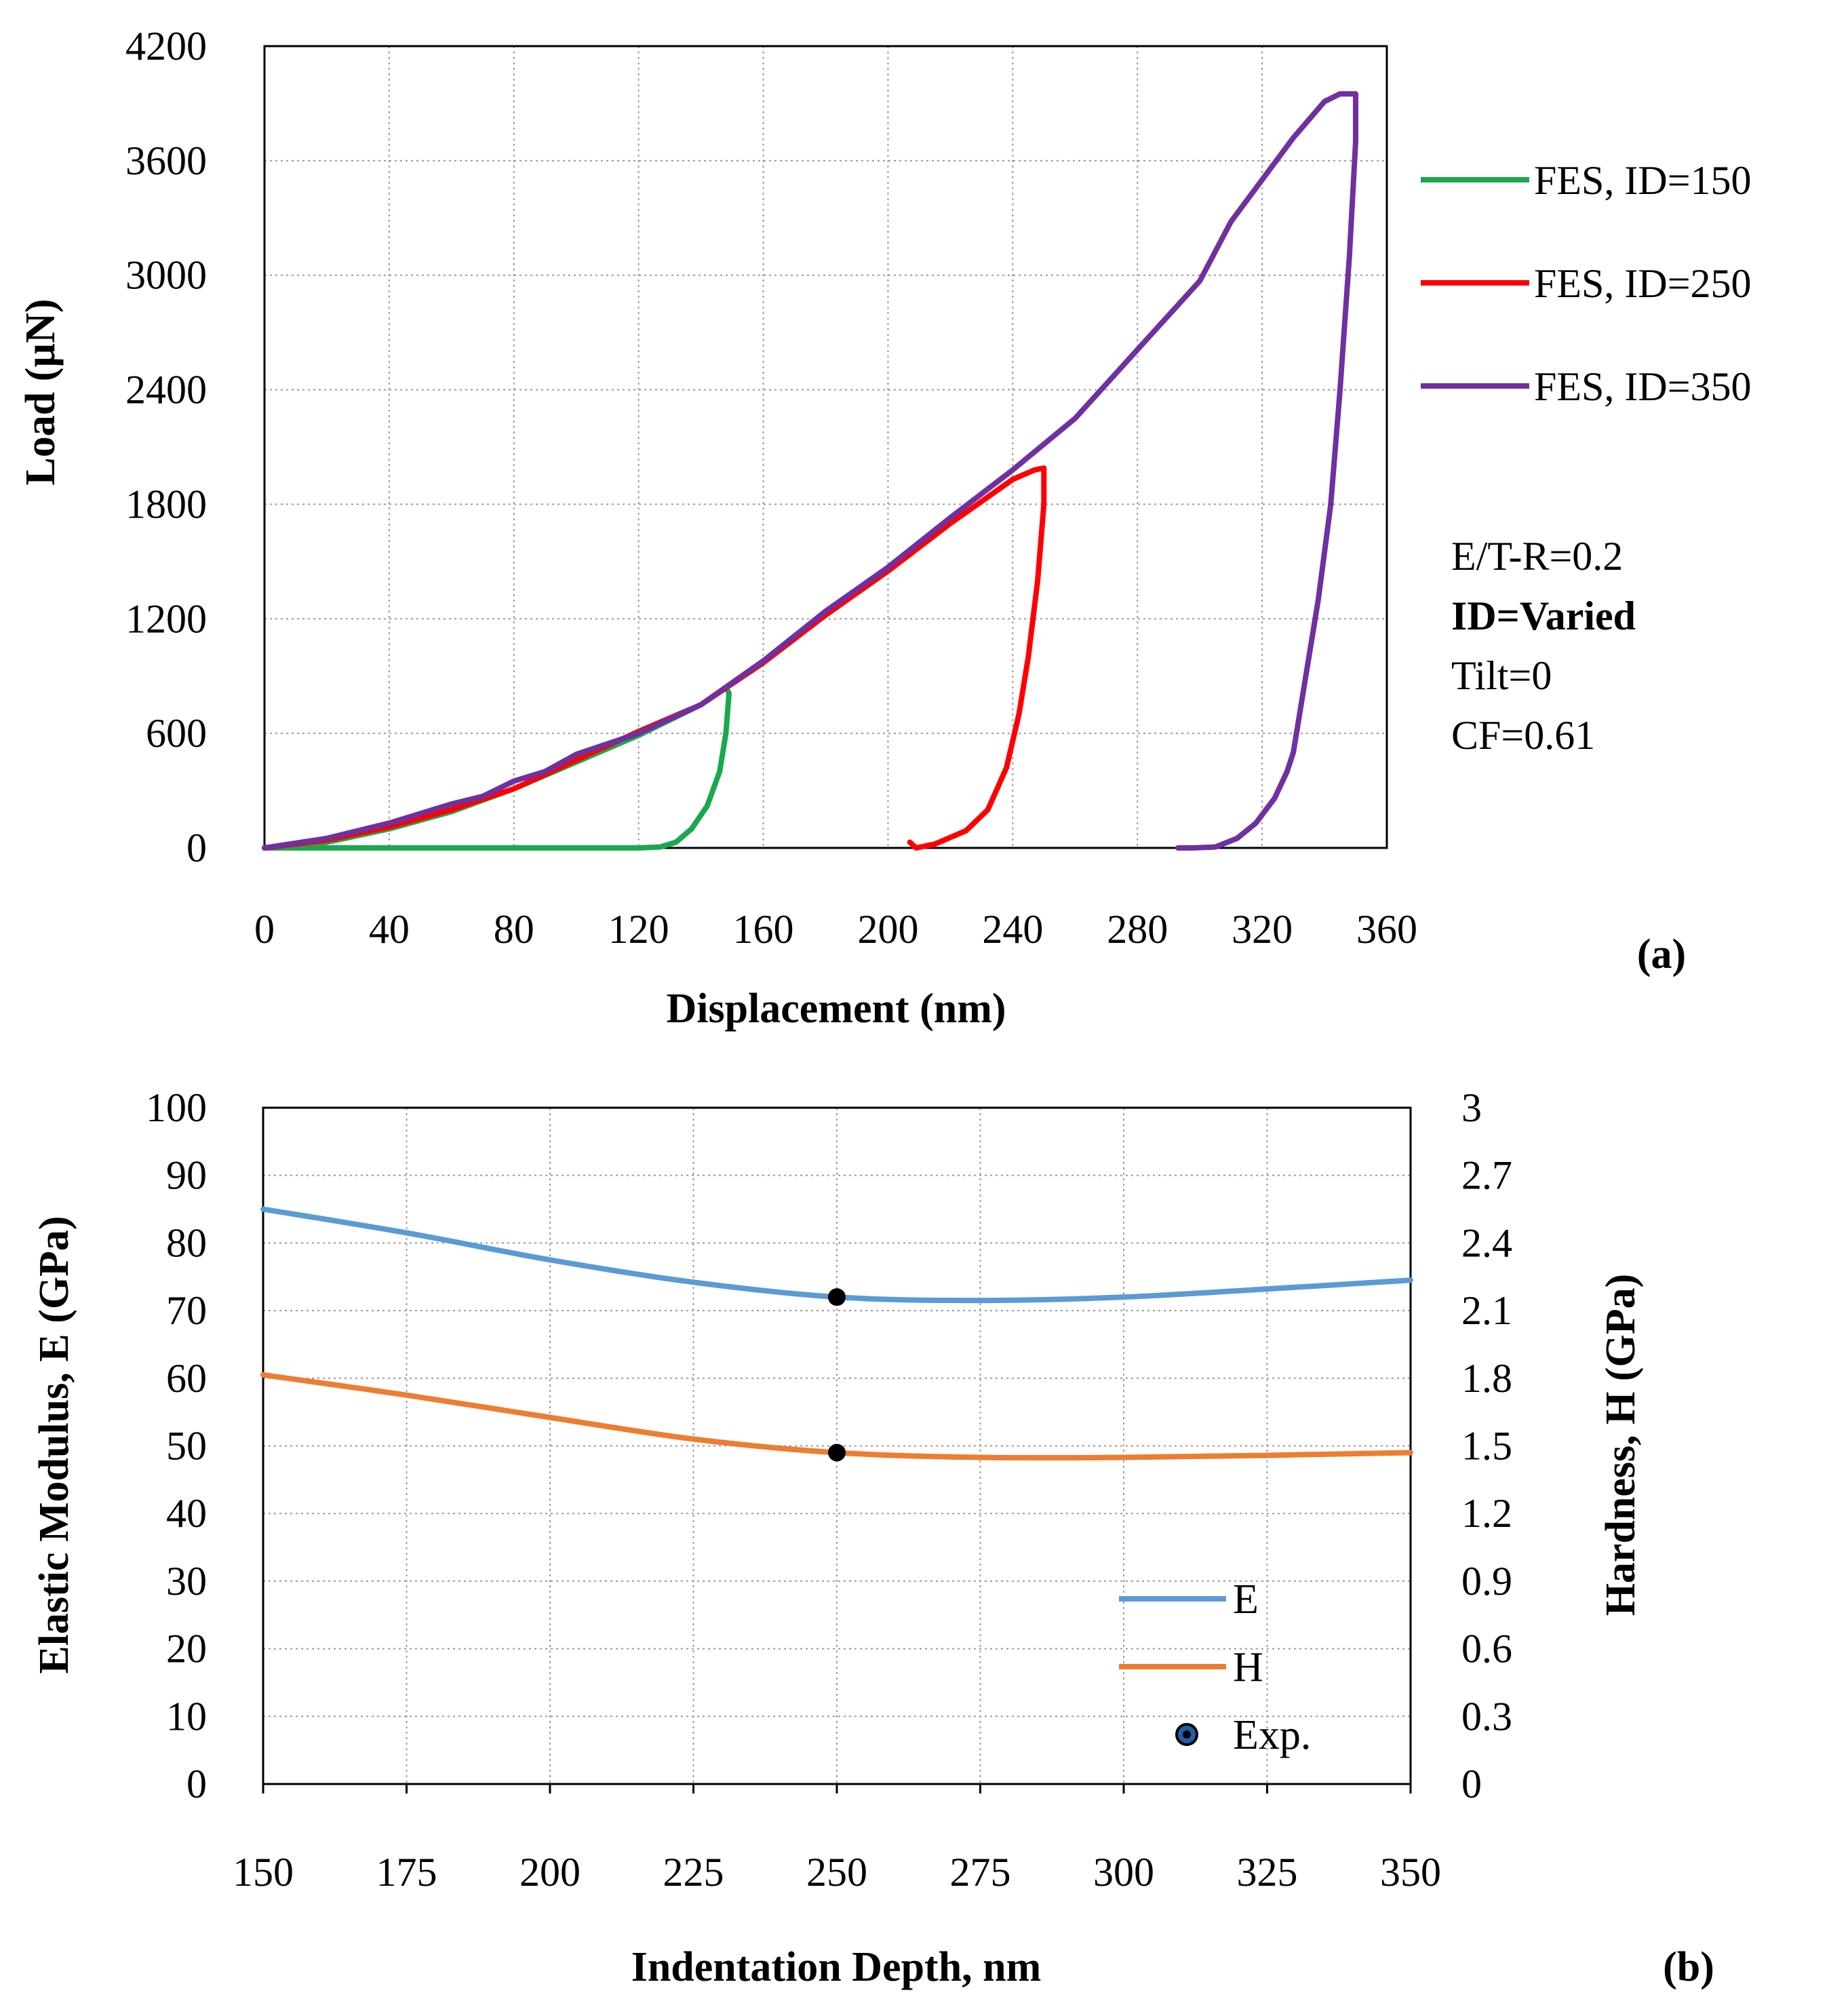  What do you see at coordinates (186, 1446) in the screenshot?
I see `left-y-tick-label: 50` at bounding box center [186, 1446].